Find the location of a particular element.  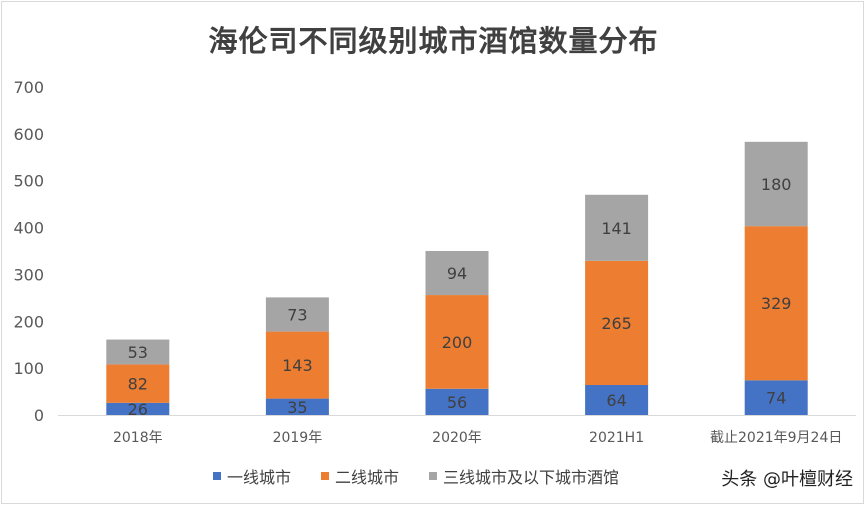

data-label: 329 is located at coordinates (776, 303).